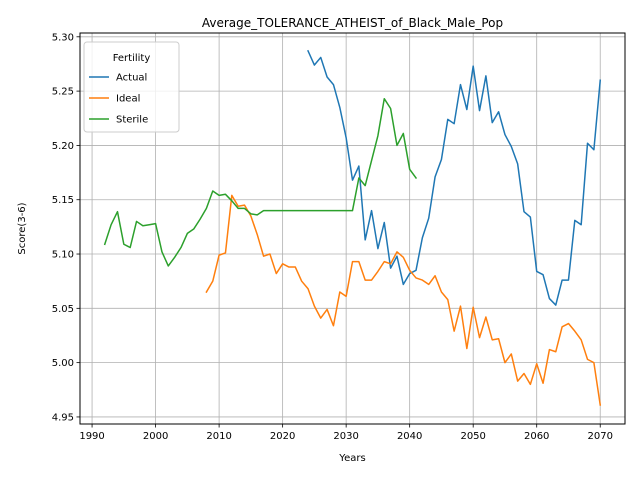  Describe the element at coordinates (63, 309) in the screenshot. I see `y-tick-label: 5.05` at that location.